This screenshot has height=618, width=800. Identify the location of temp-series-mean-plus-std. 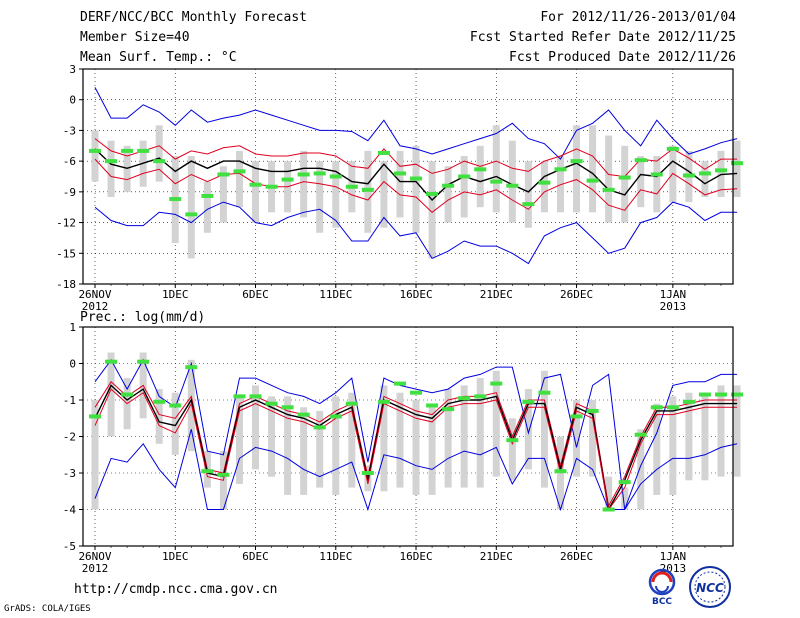
(416, 158).